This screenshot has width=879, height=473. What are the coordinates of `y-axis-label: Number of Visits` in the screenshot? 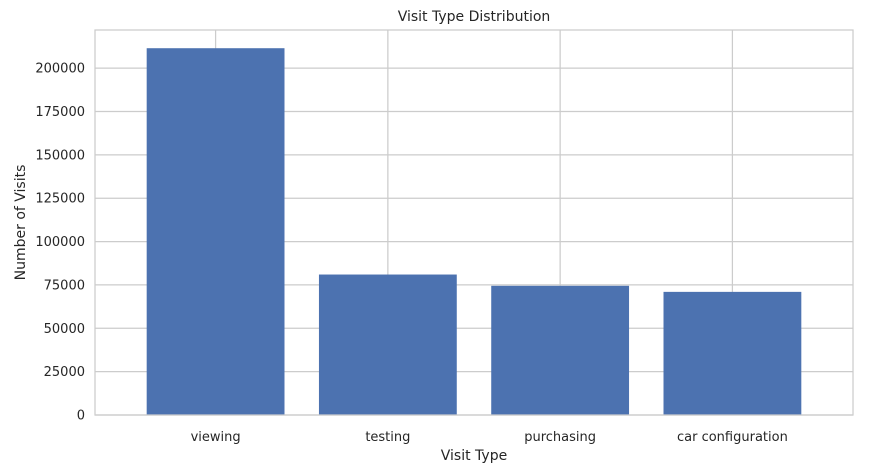 It's located at (21, 223).